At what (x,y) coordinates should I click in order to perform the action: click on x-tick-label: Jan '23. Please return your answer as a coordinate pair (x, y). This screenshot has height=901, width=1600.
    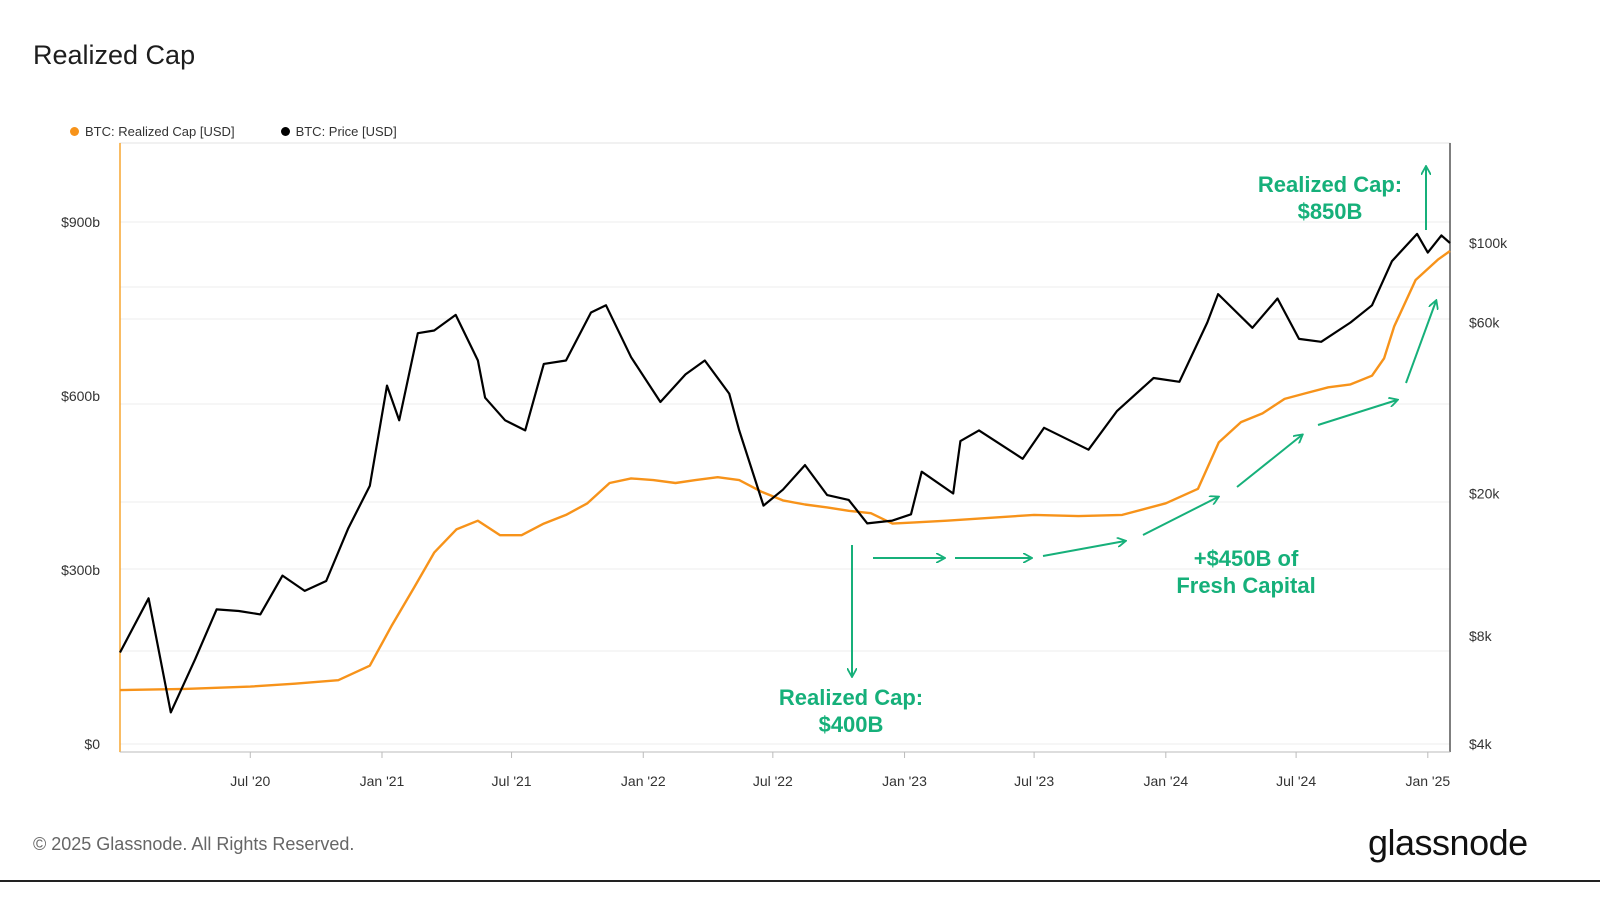
    Looking at the image, I should click on (904, 781).